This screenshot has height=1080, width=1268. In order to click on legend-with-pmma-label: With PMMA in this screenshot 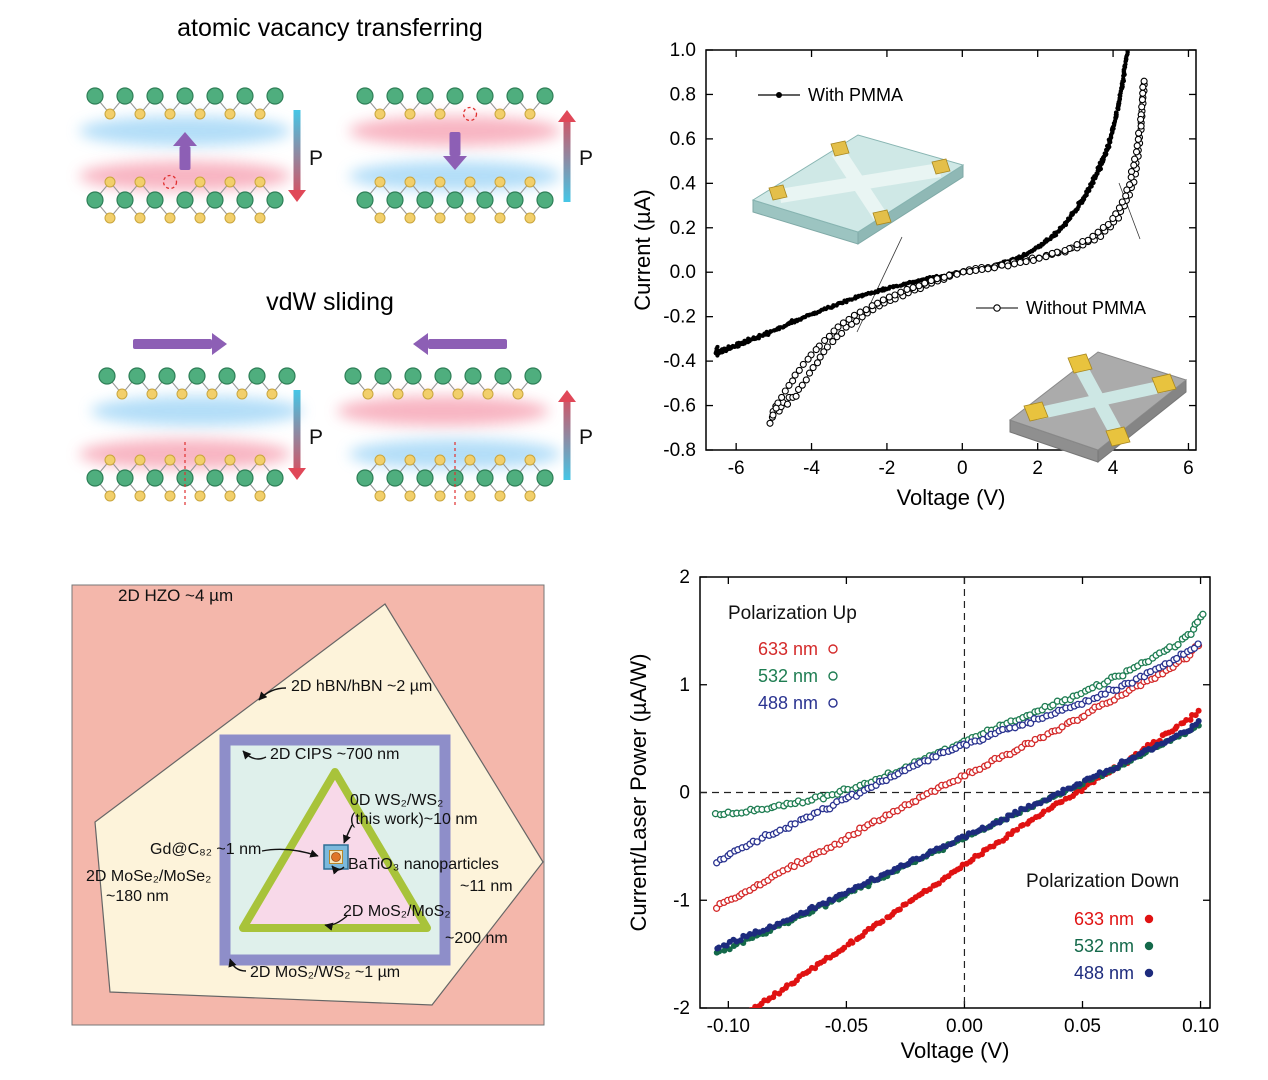, I will do `click(855, 95)`.